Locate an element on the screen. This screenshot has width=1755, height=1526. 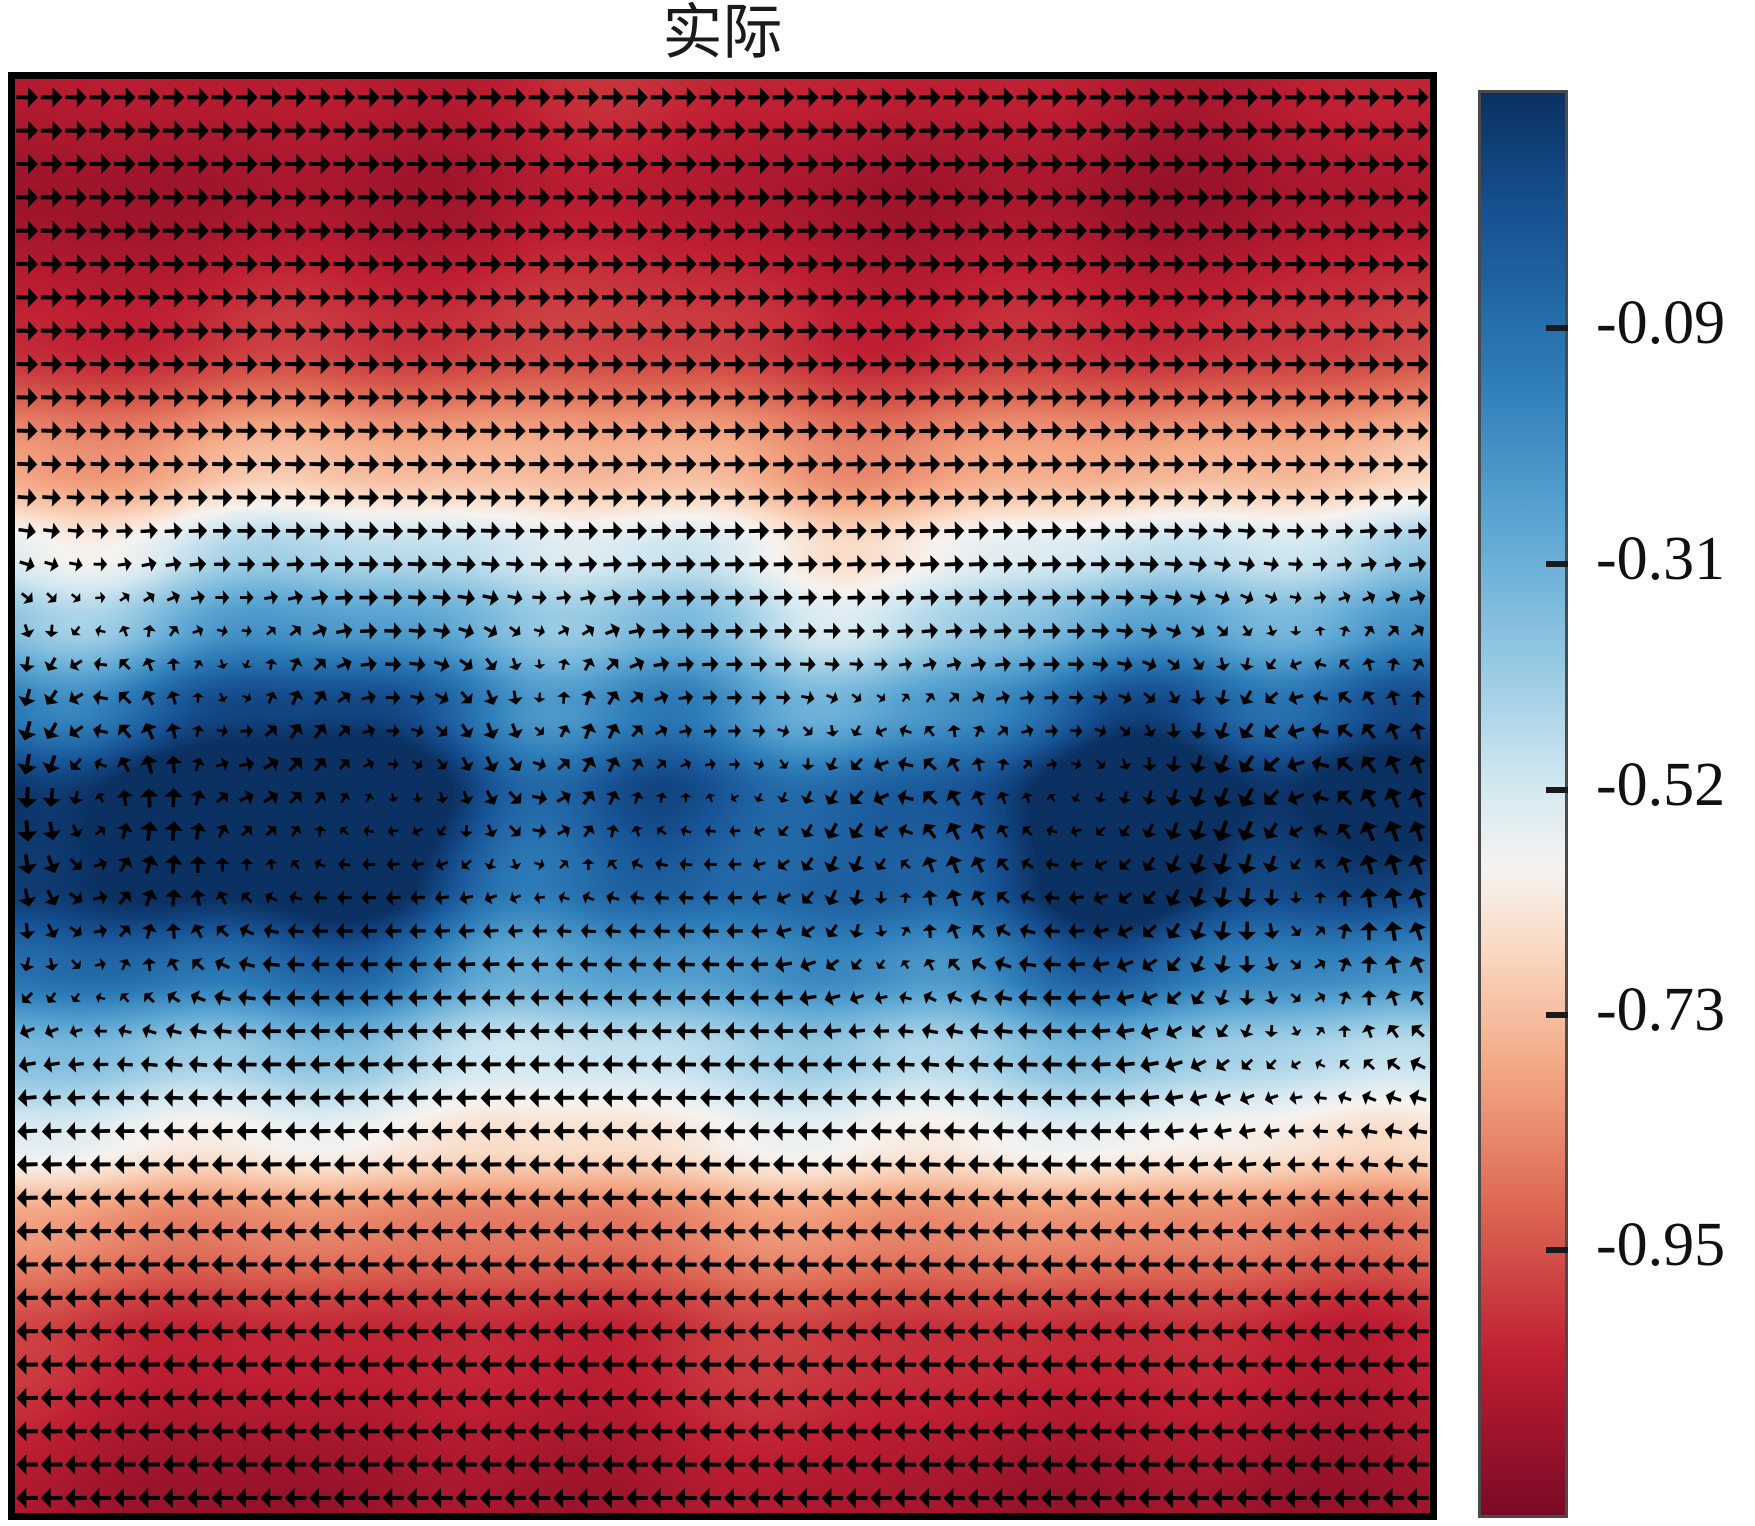
colorbar-label-4: -0.95 is located at coordinates (1661, 1244).